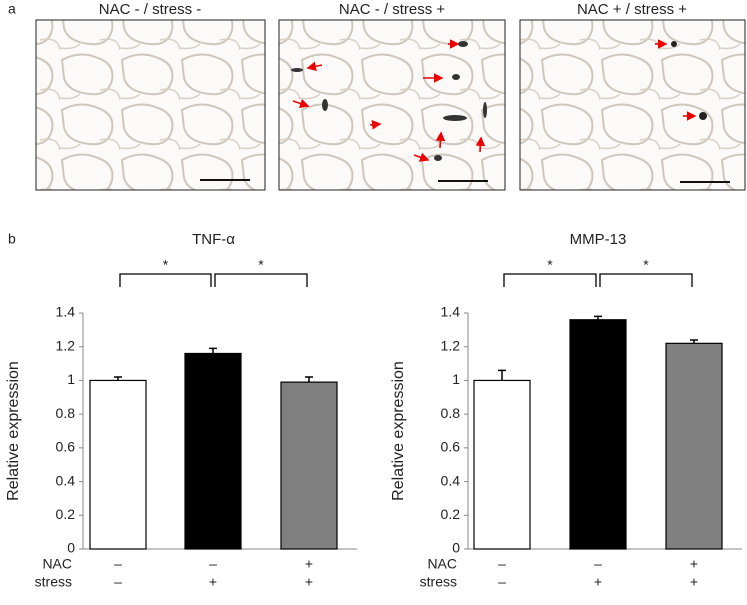  Describe the element at coordinates (150, 9) in the screenshot. I see `image-title: NAC - / stress -` at that location.